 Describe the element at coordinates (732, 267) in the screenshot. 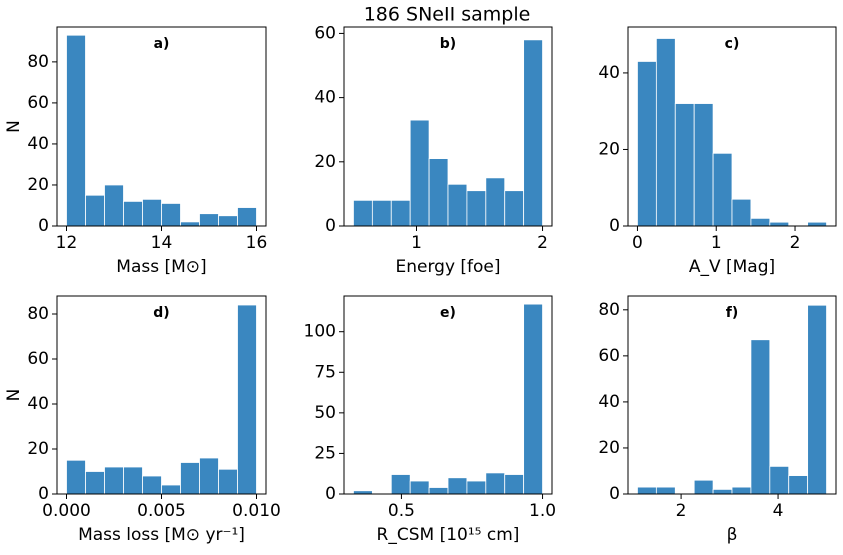

I see `x-axis-label: A_V [Mag]` at that location.